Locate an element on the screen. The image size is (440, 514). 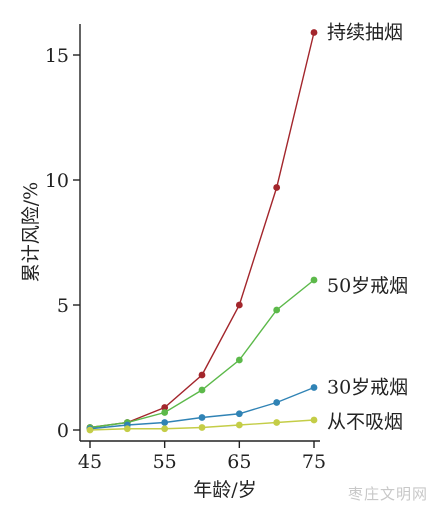
y-axis-label: 累计风险/% is located at coordinates (31, 232).